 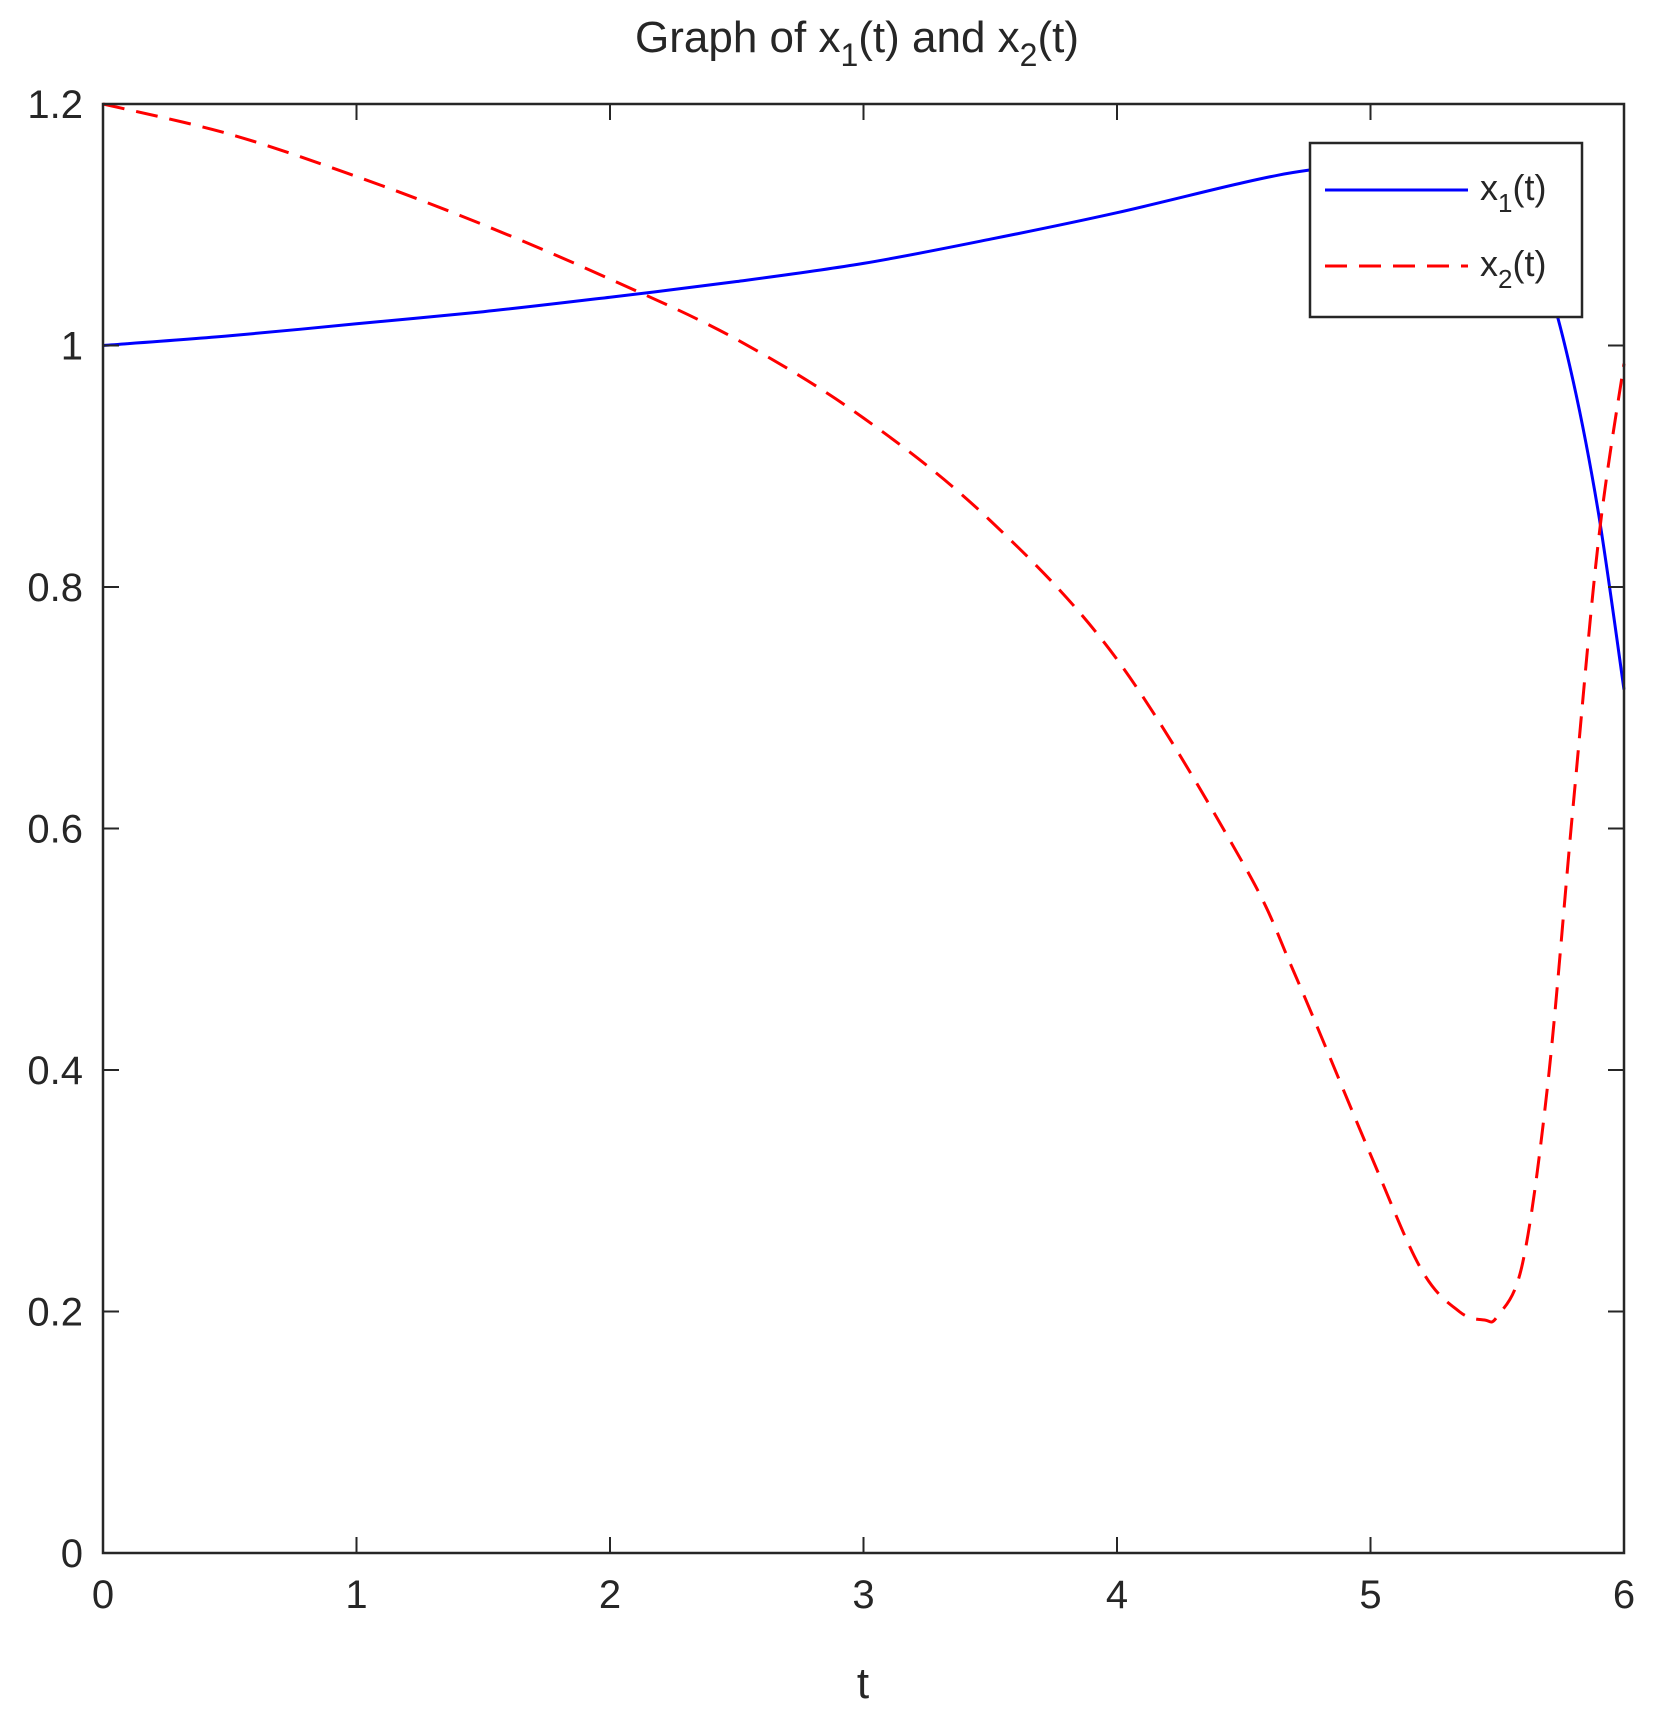 I want to click on chart-title-sub2: 2, so click(x=1029, y=55).